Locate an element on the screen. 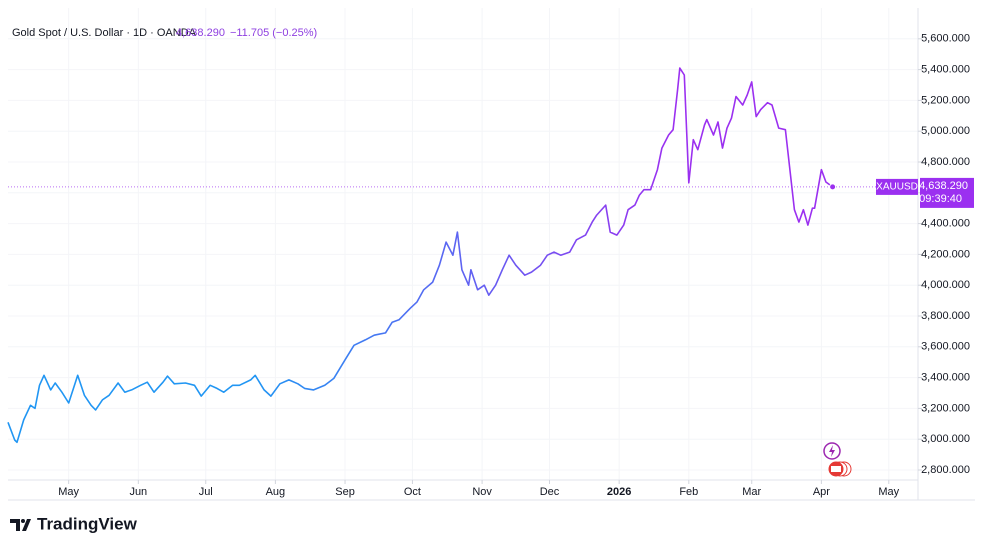  y-tick-label: 3,400.000 is located at coordinates (945, 377).